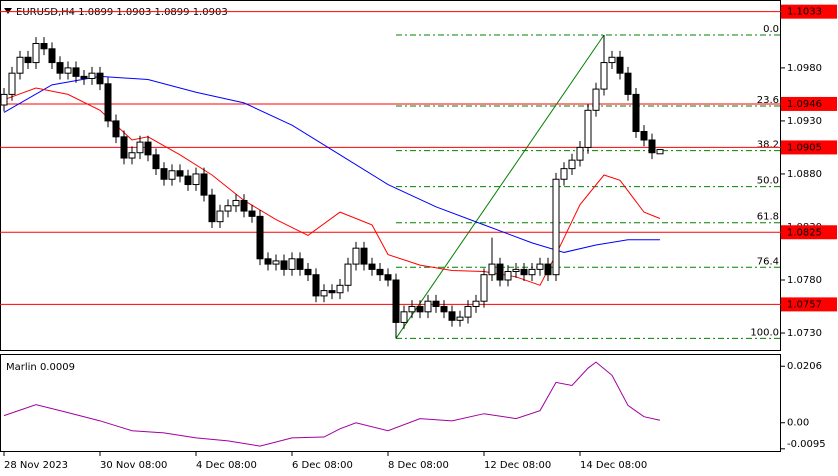  What do you see at coordinates (804, 147) in the screenshot?
I see `level-label: 1.0905` at bounding box center [804, 147].